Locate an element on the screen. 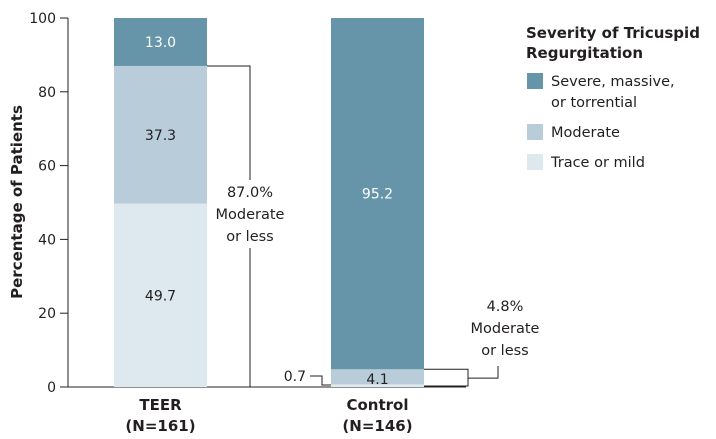  category-label: TEER is located at coordinates (160, 405).